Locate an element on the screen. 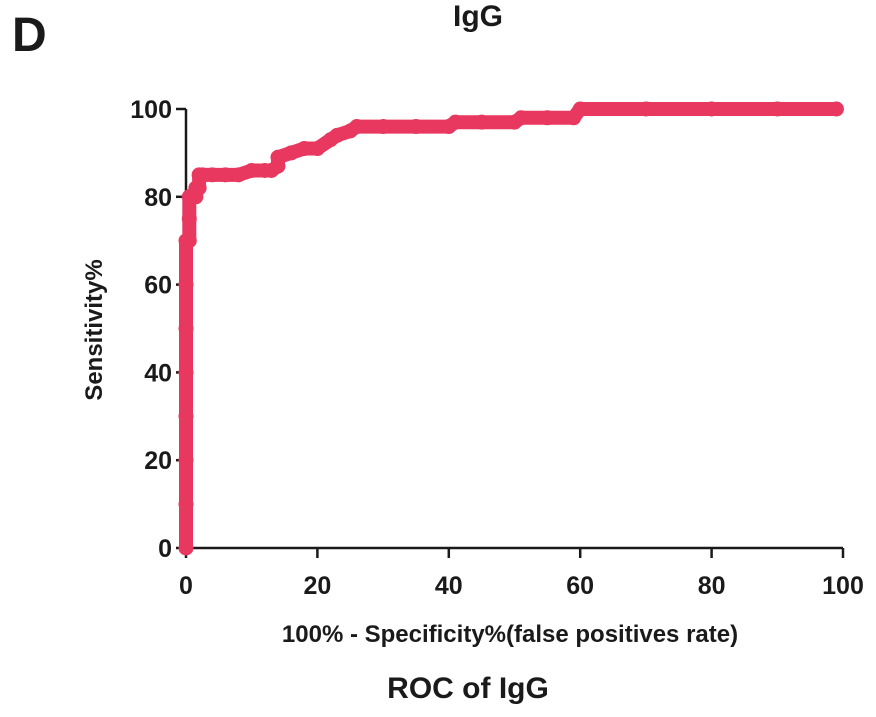 The height and width of the screenshot is (717, 876). figure-caption: ROC of IgG is located at coordinates (468, 688).